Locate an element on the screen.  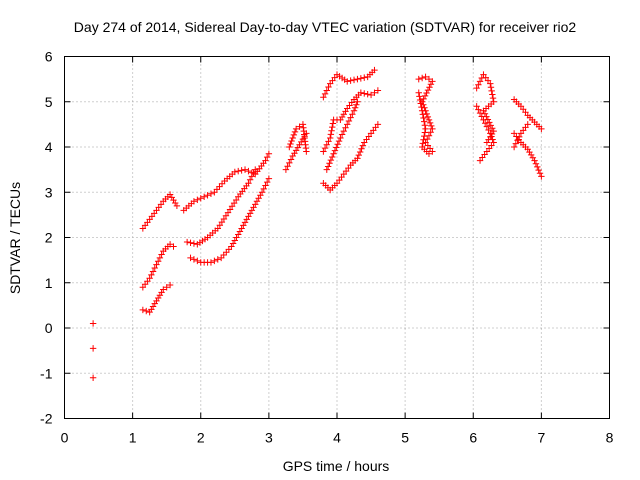
y-tick-label: -1 is located at coordinates (46, 373).